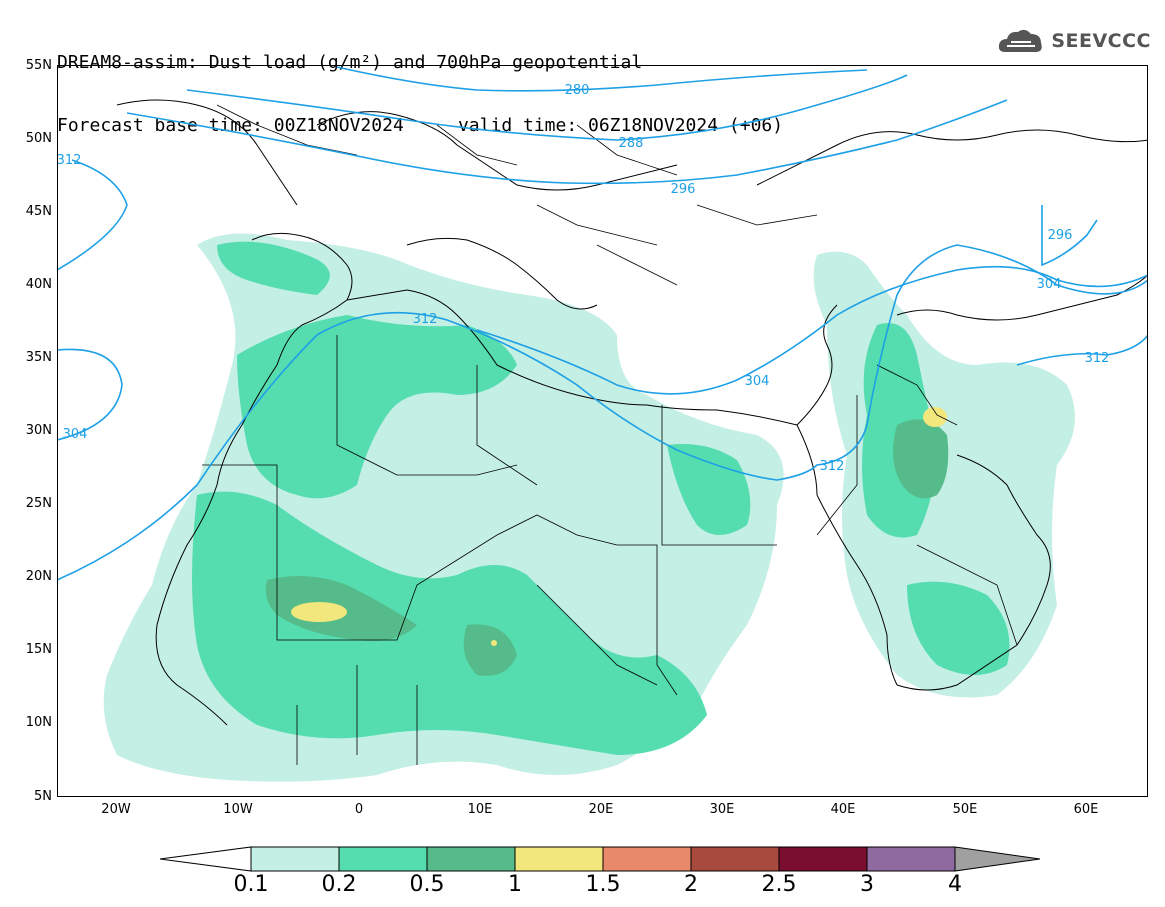 Image resolution: width=1165 pixels, height=907 pixels. What do you see at coordinates (38, 211) in the screenshot?
I see `lat-label-45n: 45N` at bounding box center [38, 211].